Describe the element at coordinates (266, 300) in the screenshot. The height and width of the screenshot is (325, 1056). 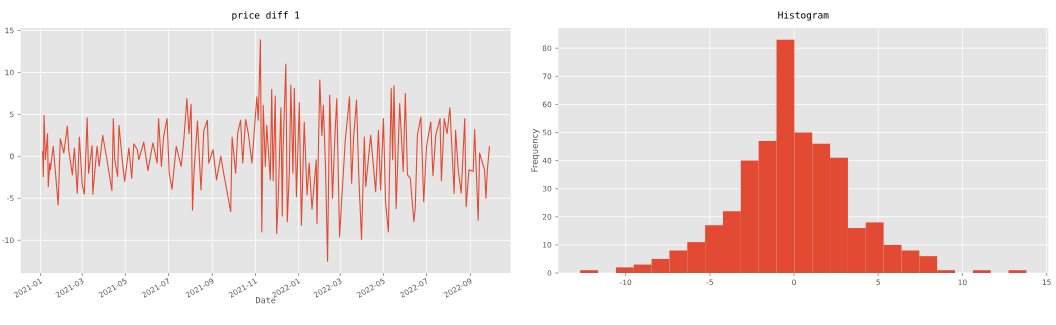
I see `x-axis-title: Date` at that location.